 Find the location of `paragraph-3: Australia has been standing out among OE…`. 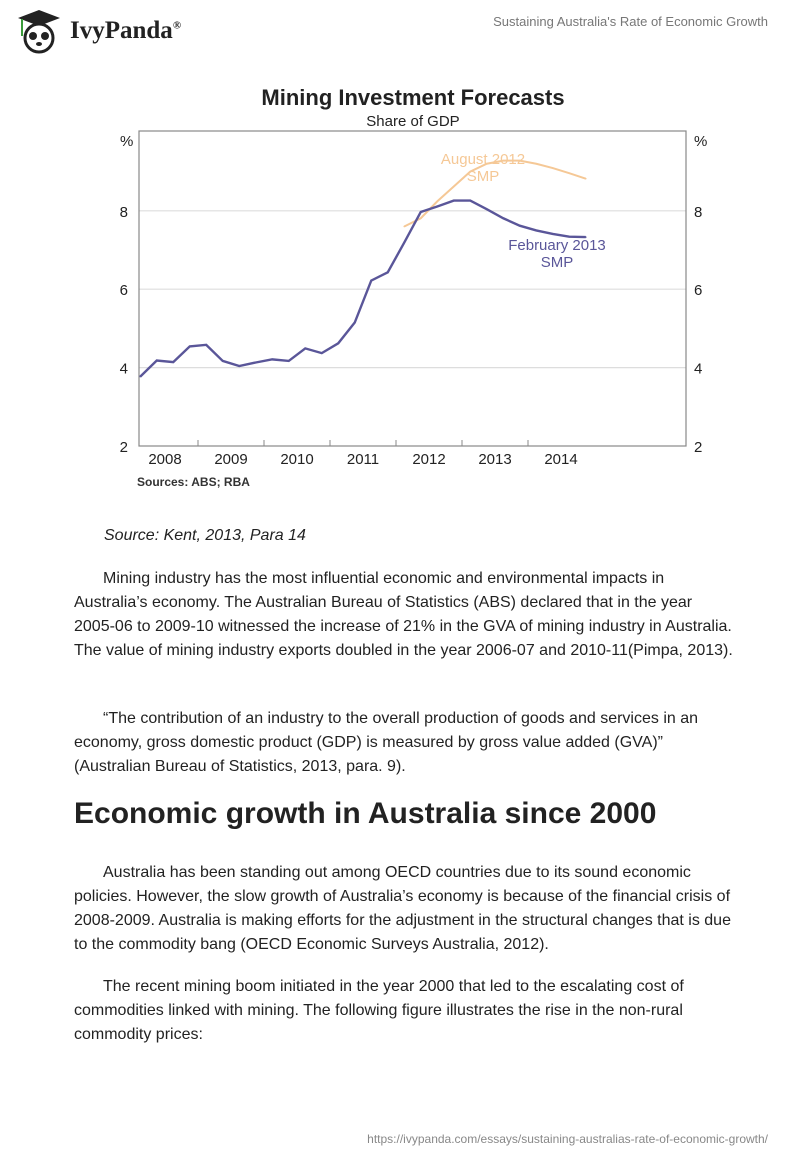

paragraph-3: Australia has been standing out among OE… is located at coordinates (402, 908).